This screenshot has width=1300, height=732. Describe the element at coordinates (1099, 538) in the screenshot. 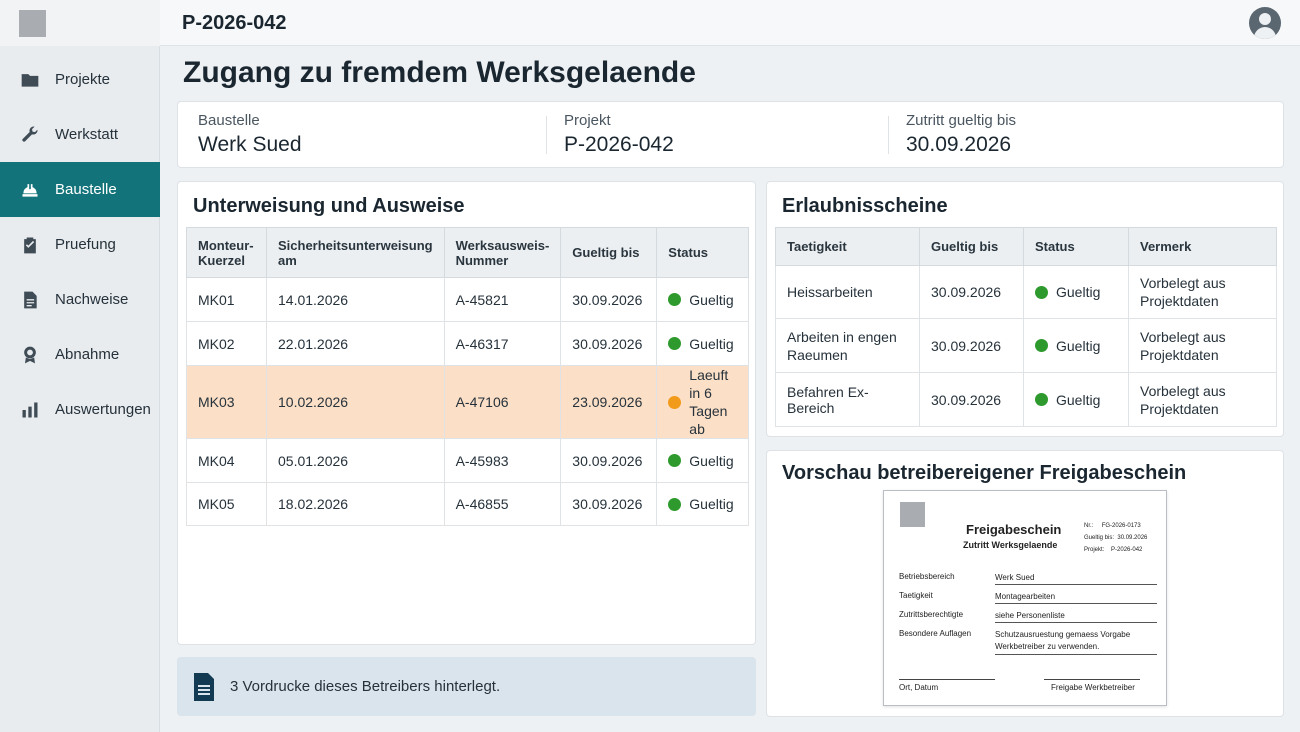

I see `meta-label: Gueltig bis:` at that location.